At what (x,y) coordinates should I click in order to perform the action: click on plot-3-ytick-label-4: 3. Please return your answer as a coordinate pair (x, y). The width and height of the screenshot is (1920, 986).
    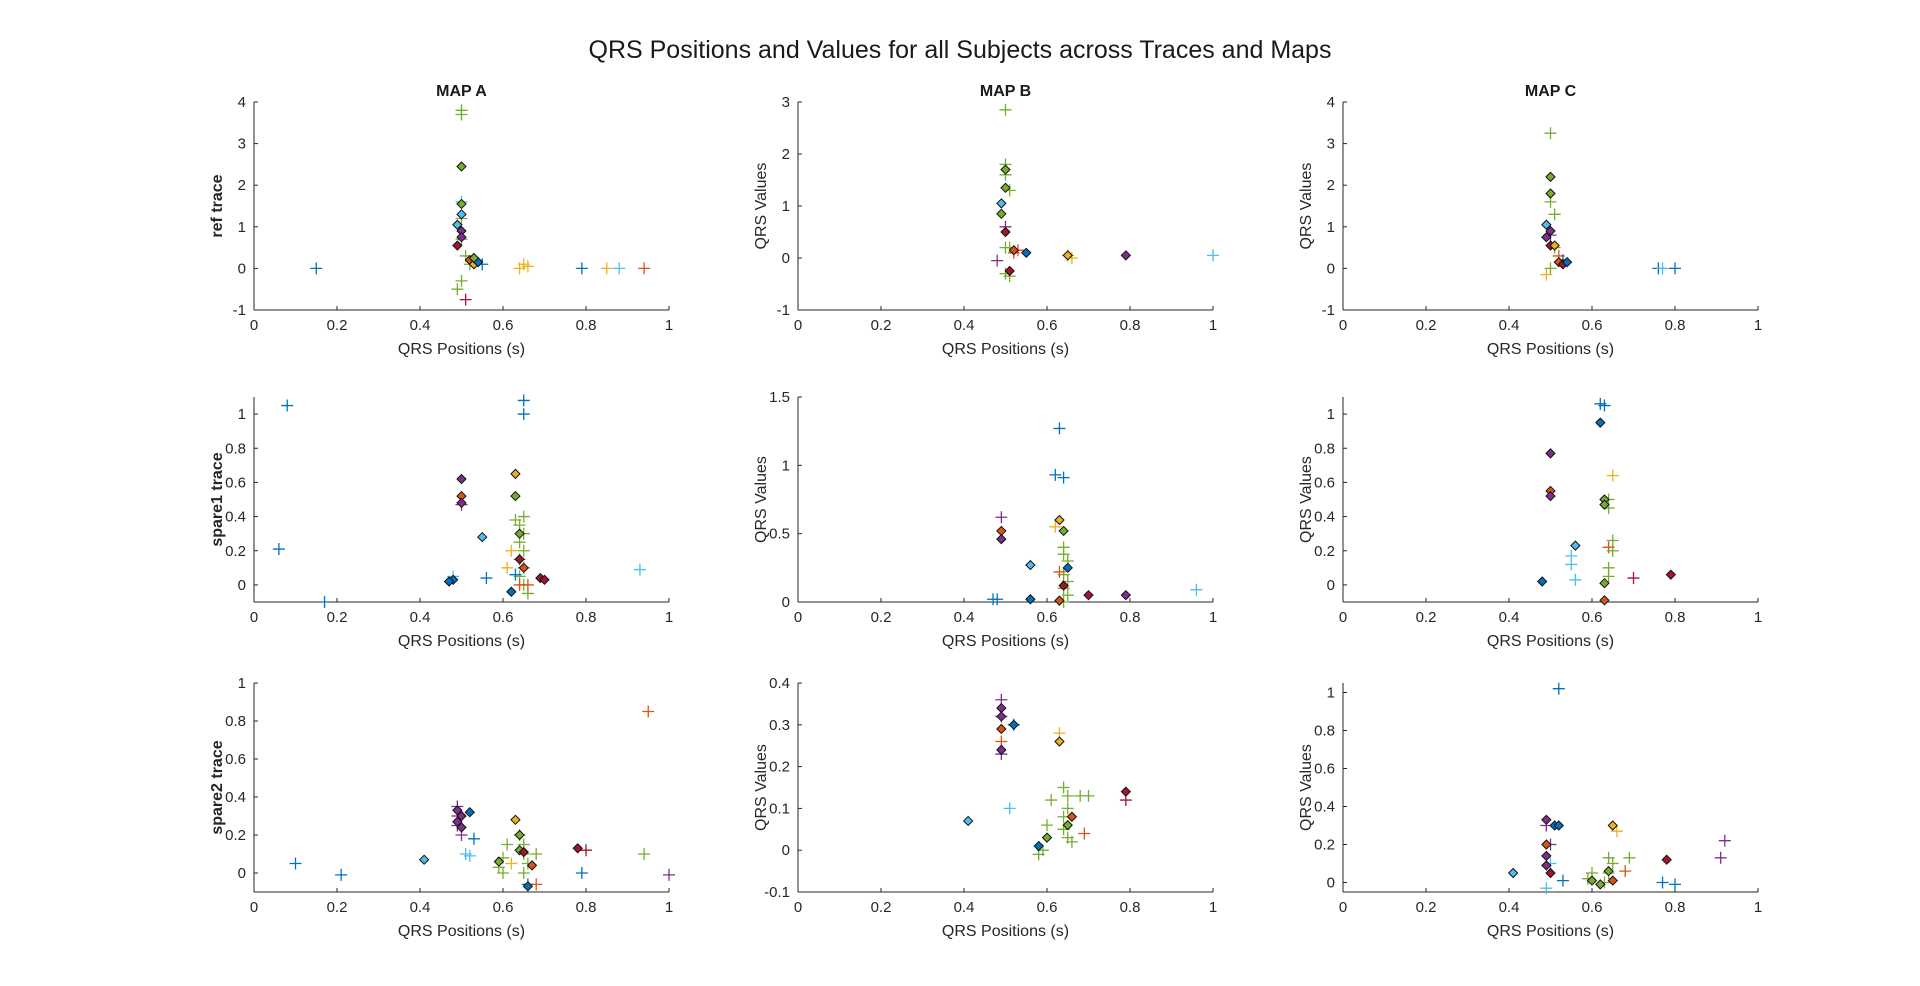
    Looking at the image, I should click on (1331, 144).